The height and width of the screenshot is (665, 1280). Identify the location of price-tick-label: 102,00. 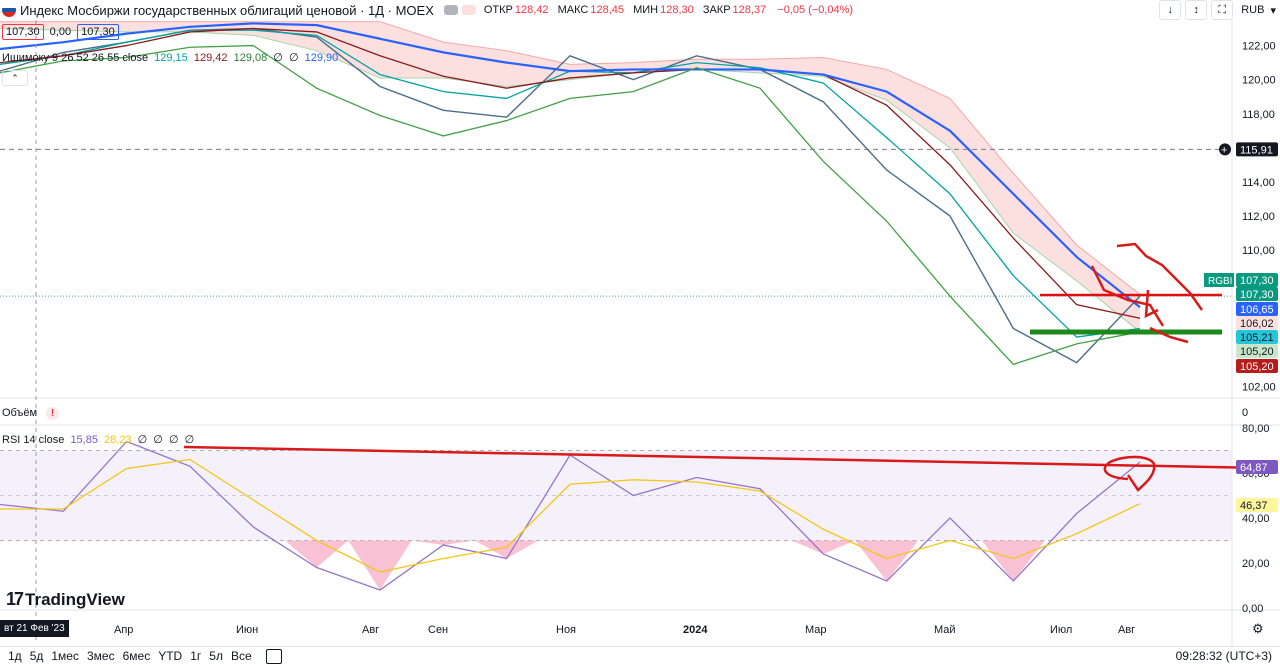
(1259, 387).